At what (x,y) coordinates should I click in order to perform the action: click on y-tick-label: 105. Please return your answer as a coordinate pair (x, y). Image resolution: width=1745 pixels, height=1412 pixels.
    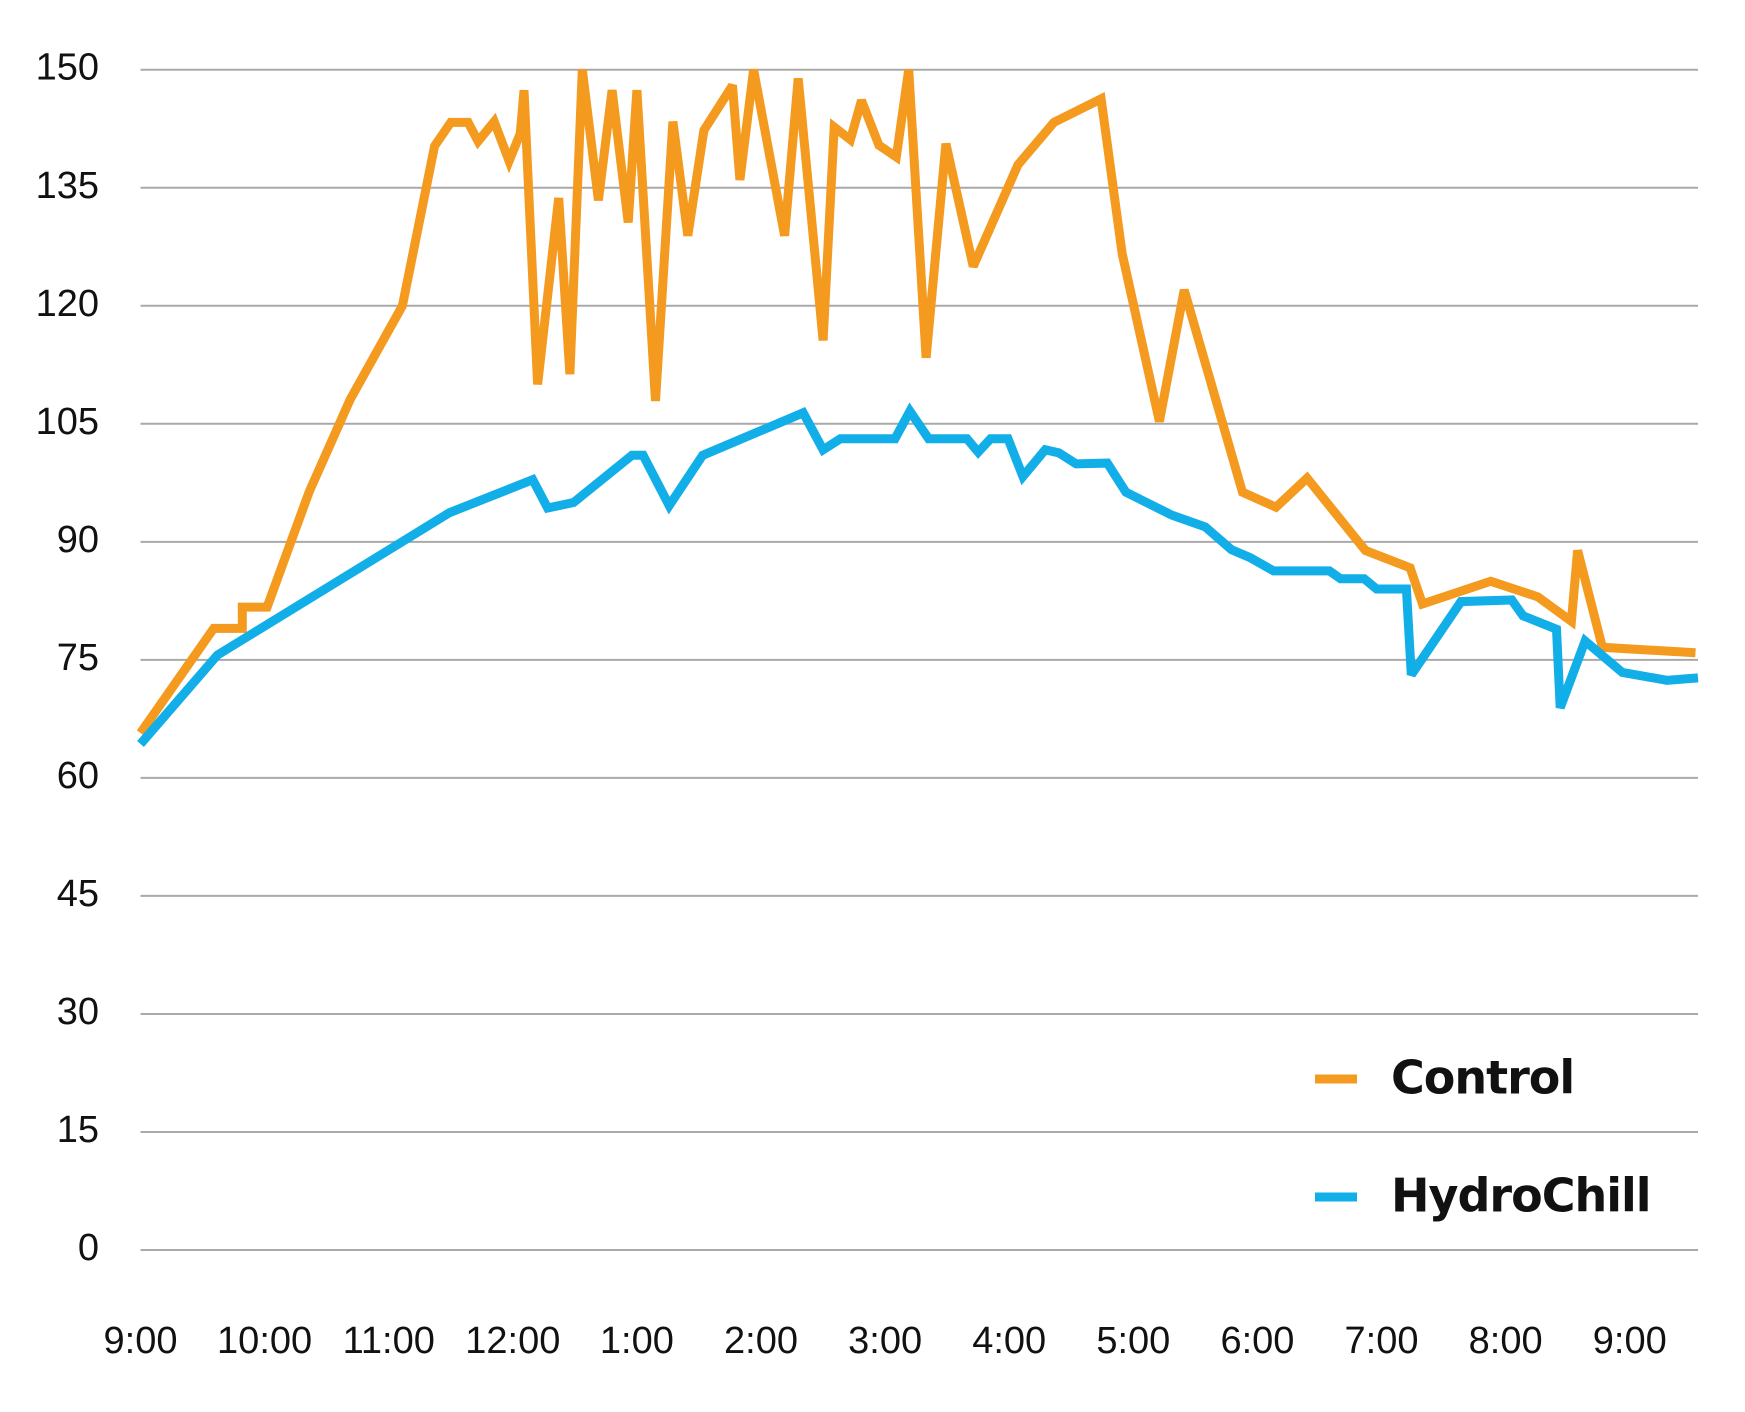
    Looking at the image, I should click on (67, 422).